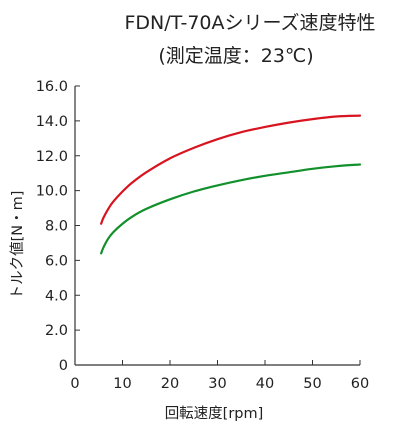 The height and width of the screenshot is (429, 400). I want to click on x-tick-label: 20, so click(170, 384).